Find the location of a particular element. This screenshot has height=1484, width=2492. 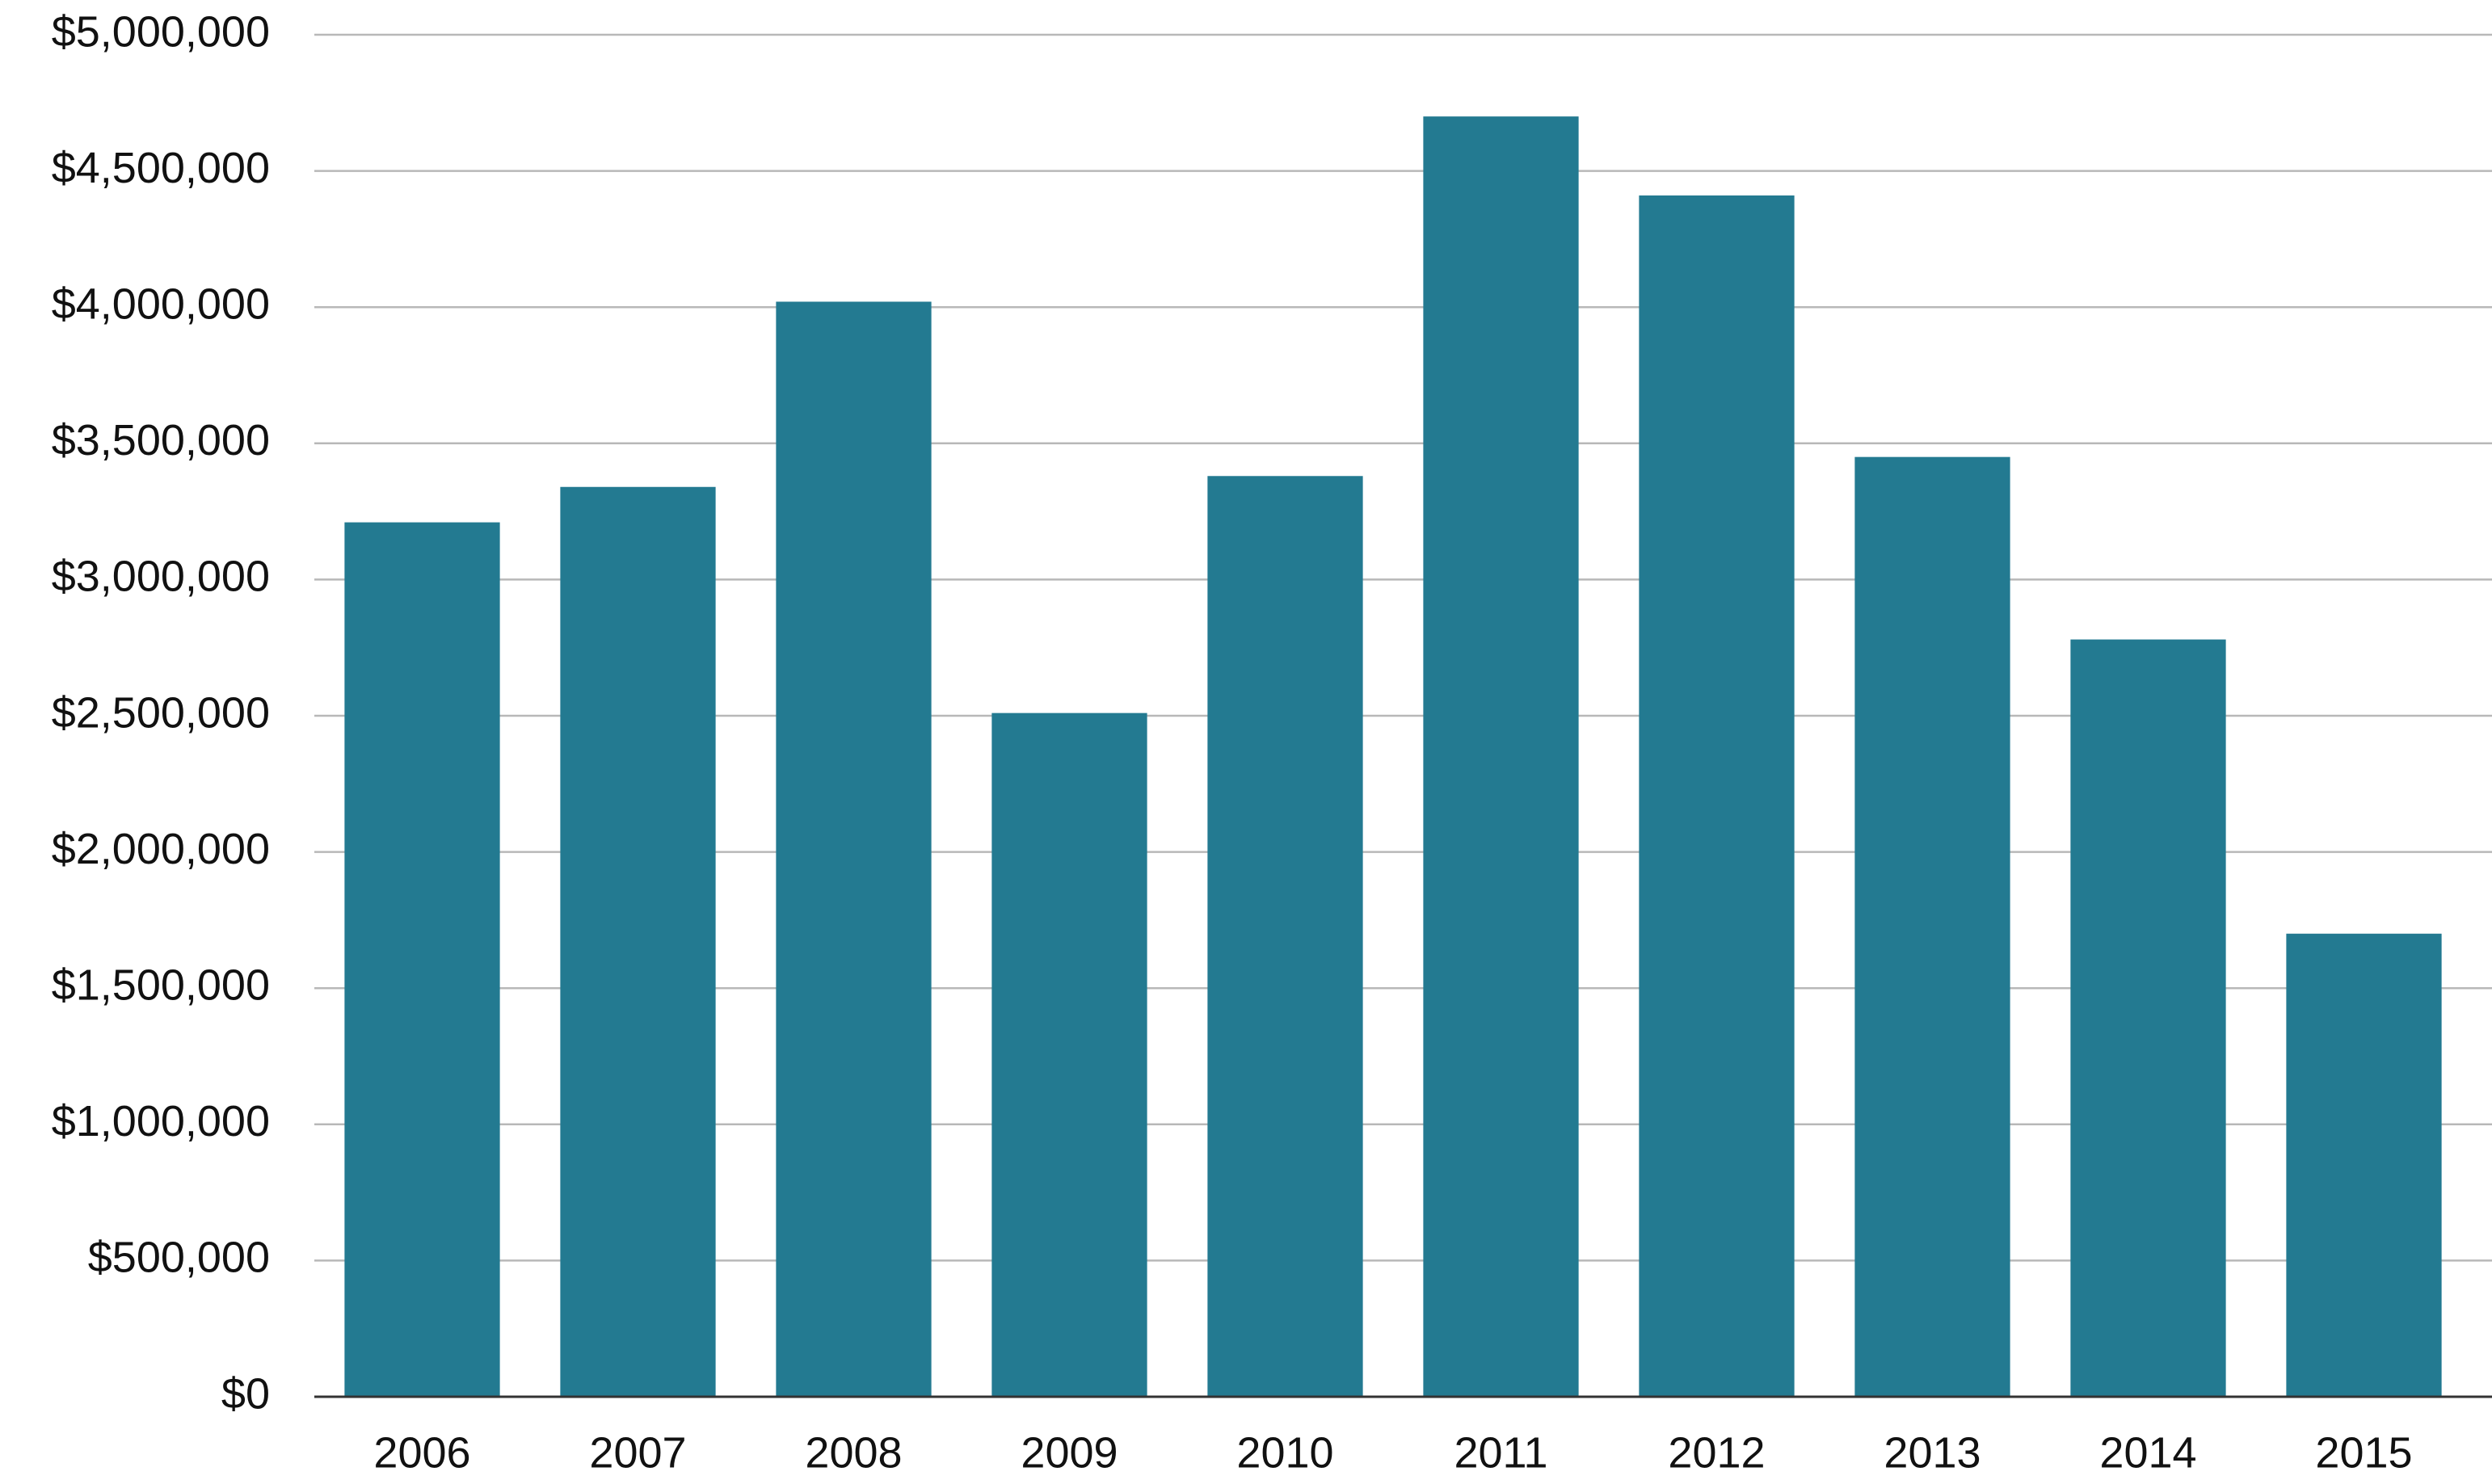

x-tick-label: 2011 is located at coordinates (1500, 1452).